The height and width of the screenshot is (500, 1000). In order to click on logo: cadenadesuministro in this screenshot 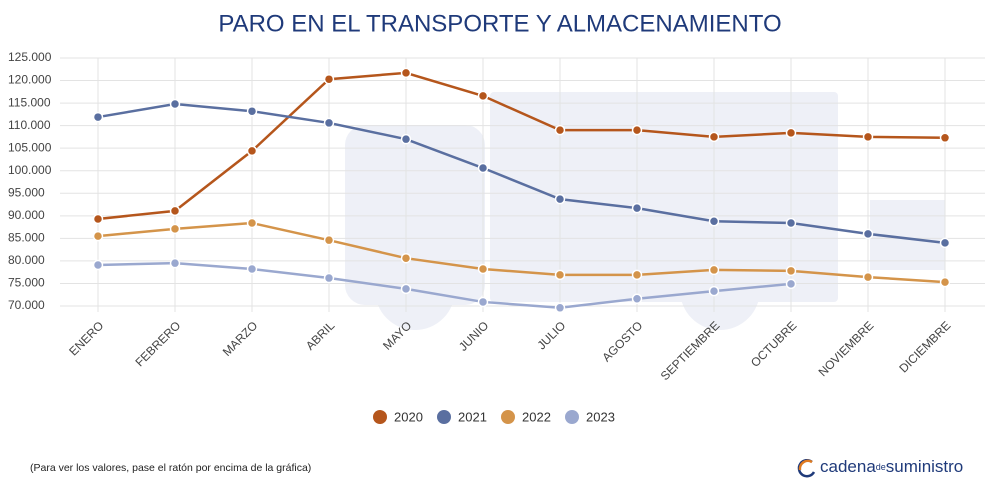, I will do `click(880, 467)`.